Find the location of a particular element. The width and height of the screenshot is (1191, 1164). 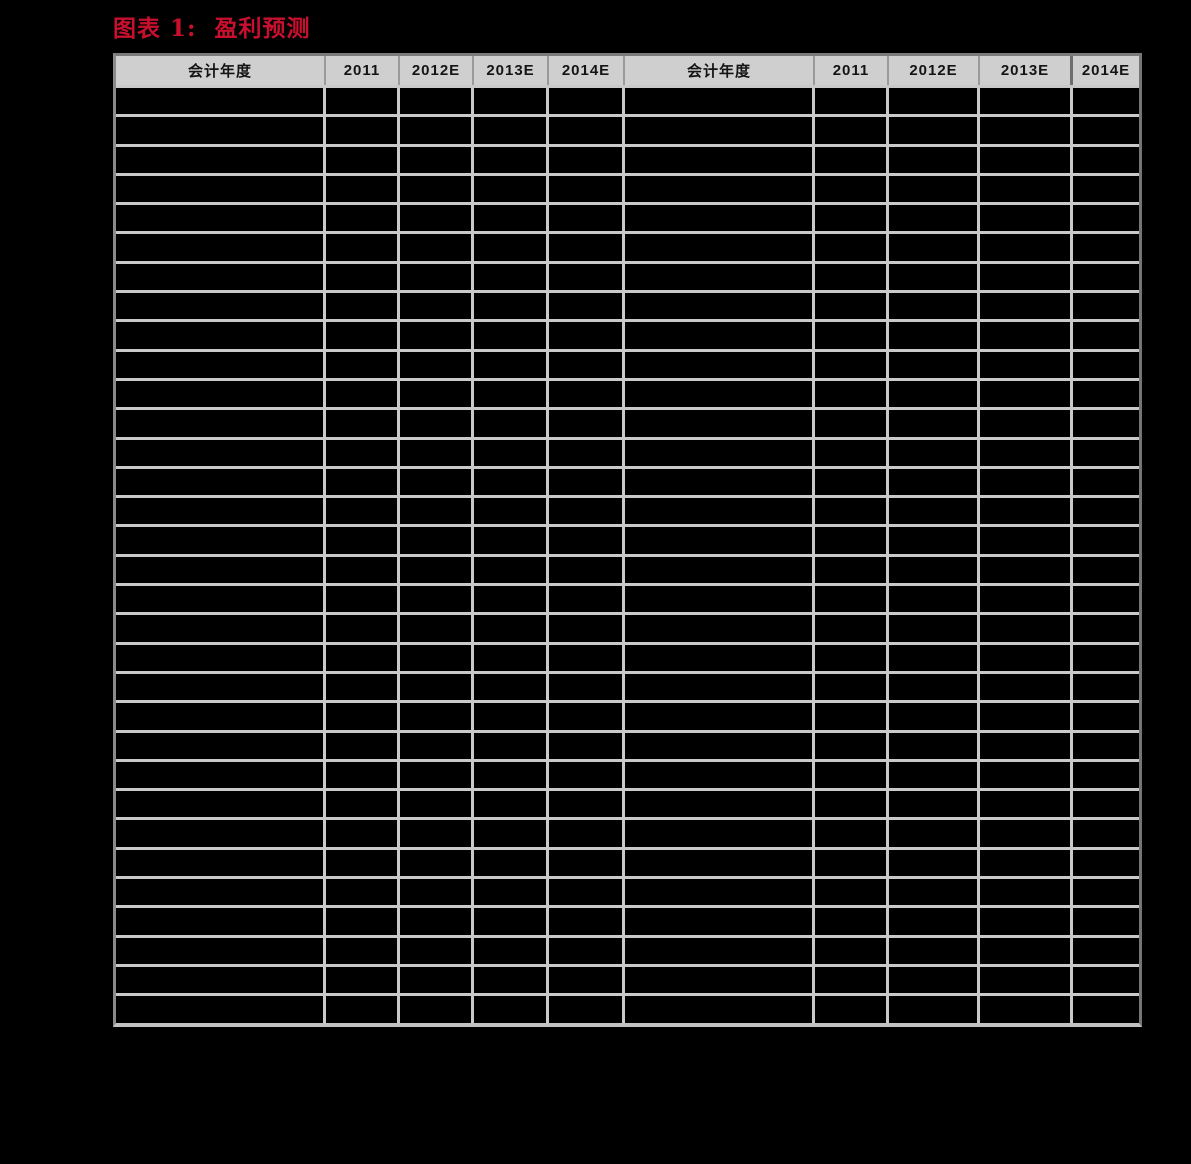

column-header: 2013E is located at coordinates (511, 70).